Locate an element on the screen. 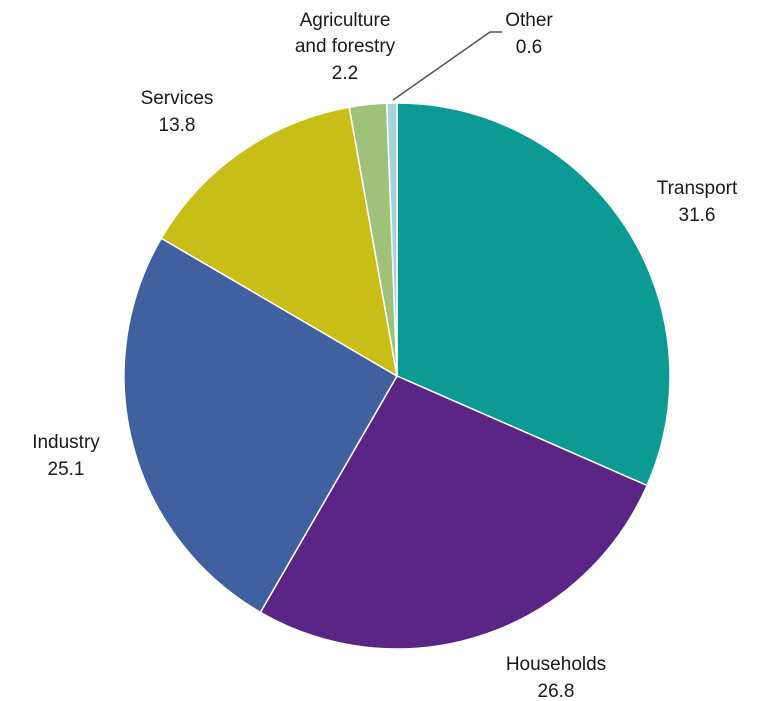 The height and width of the screenshot is (701, 761). label-industry: Industry is located at coordinates (66, 442).